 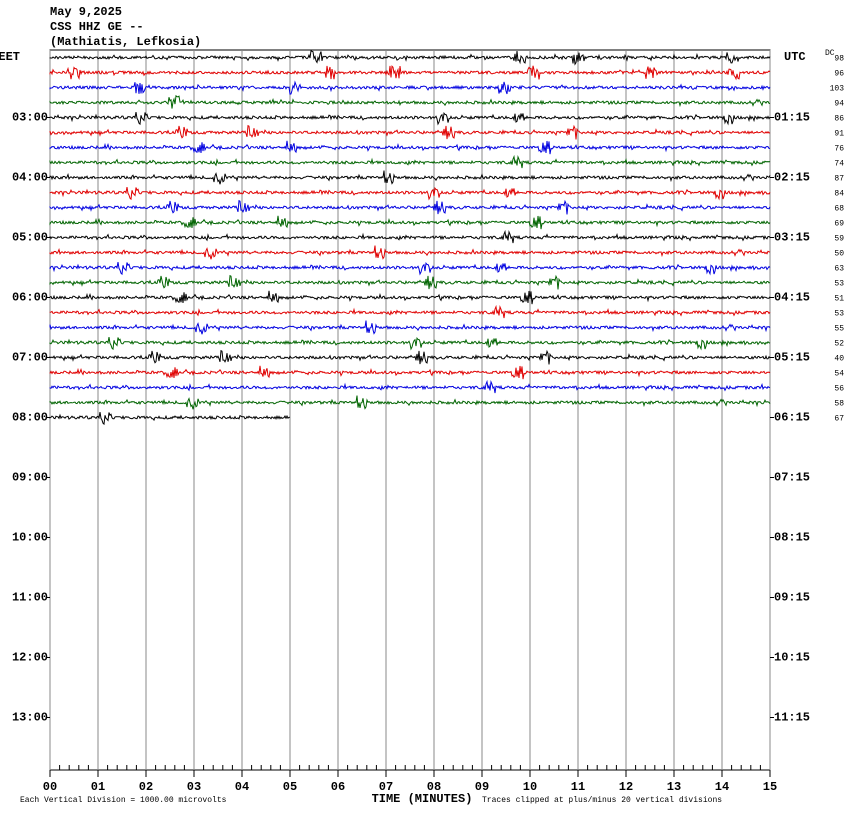 I want to click on y2-tick-label: 01:15, so click(x=792, y=118).